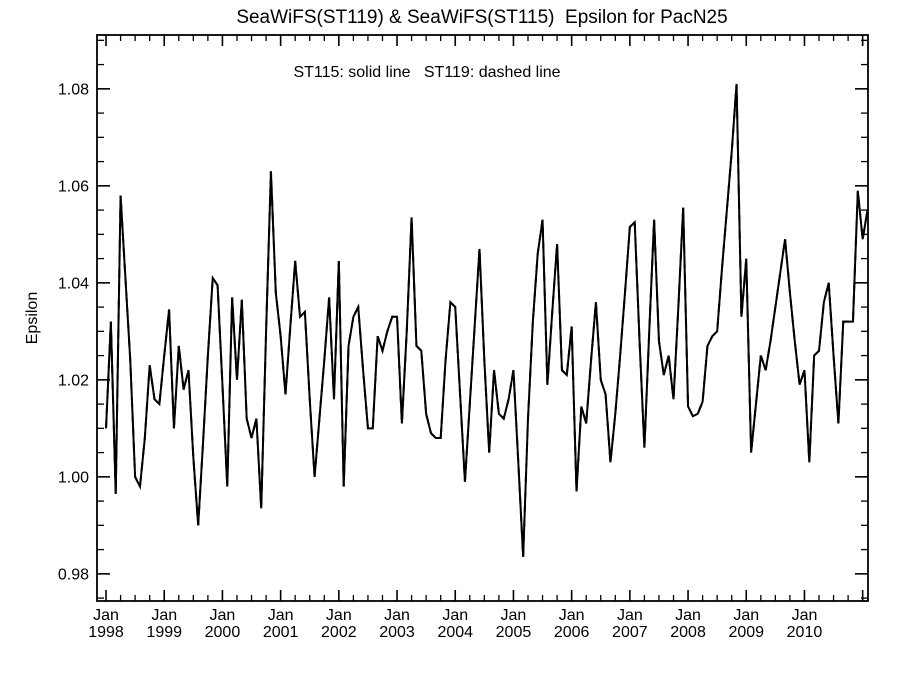 The width and height of the screenshot is (900, 675). What do you see at coordinates (688, 632) in the screenshot?
I see `x-tick-label-year: 2008` at bounding box center [688, 632].